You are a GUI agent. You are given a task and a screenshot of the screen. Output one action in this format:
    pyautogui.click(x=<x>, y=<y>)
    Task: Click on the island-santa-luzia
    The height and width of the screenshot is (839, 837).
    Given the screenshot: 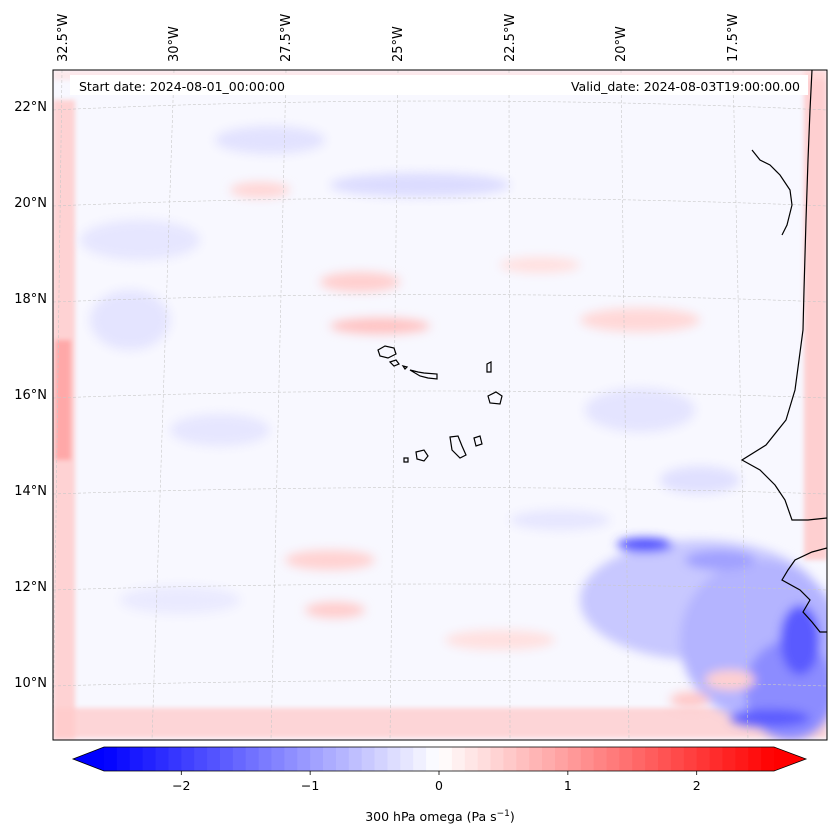 What is the action you would take?
    pyautogui.click(x=405, y=367)
    